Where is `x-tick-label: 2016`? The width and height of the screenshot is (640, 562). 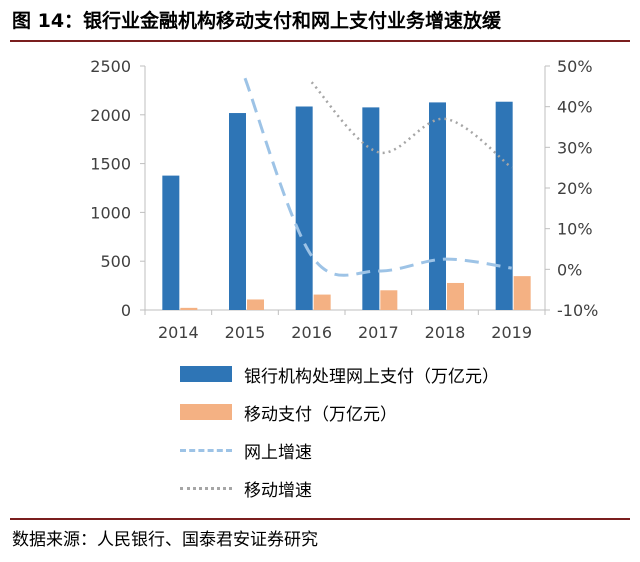
x-tick-label: 2016 is located at coordinates (311, 332).